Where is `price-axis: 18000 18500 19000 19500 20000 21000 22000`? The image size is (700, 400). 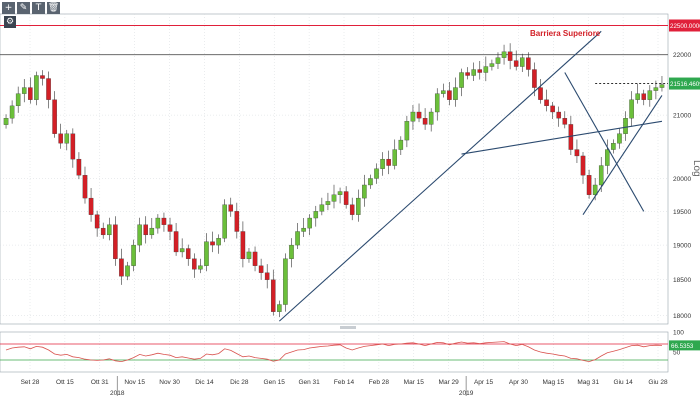
price-axis: 18000 18500 19000 19500 20000 21000 22000 is located at coordinates (682, 186).